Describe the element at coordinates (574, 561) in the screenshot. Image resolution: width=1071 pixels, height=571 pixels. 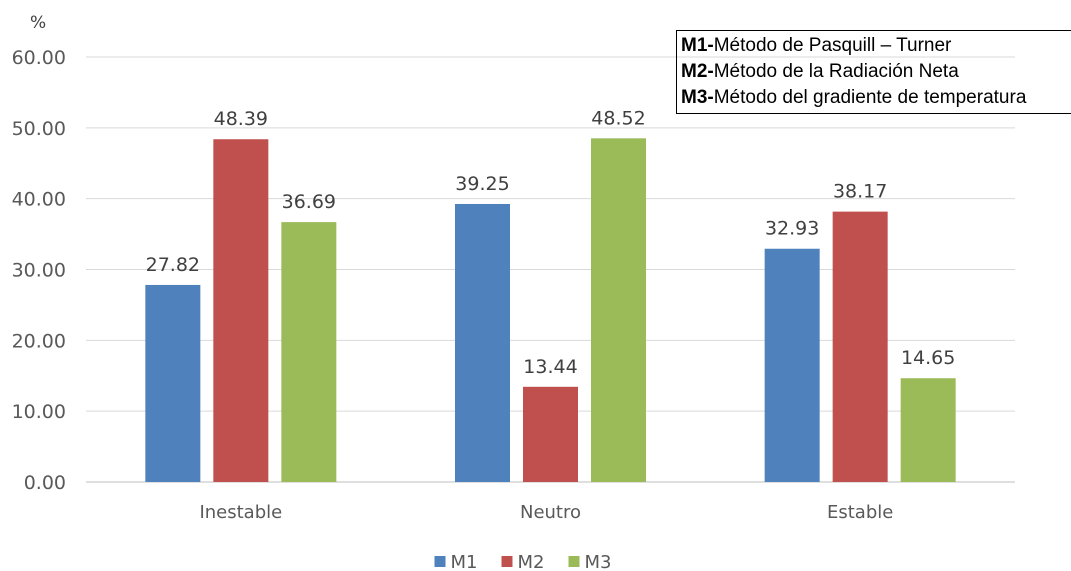
I see `legend-swatch-m3` at that location.